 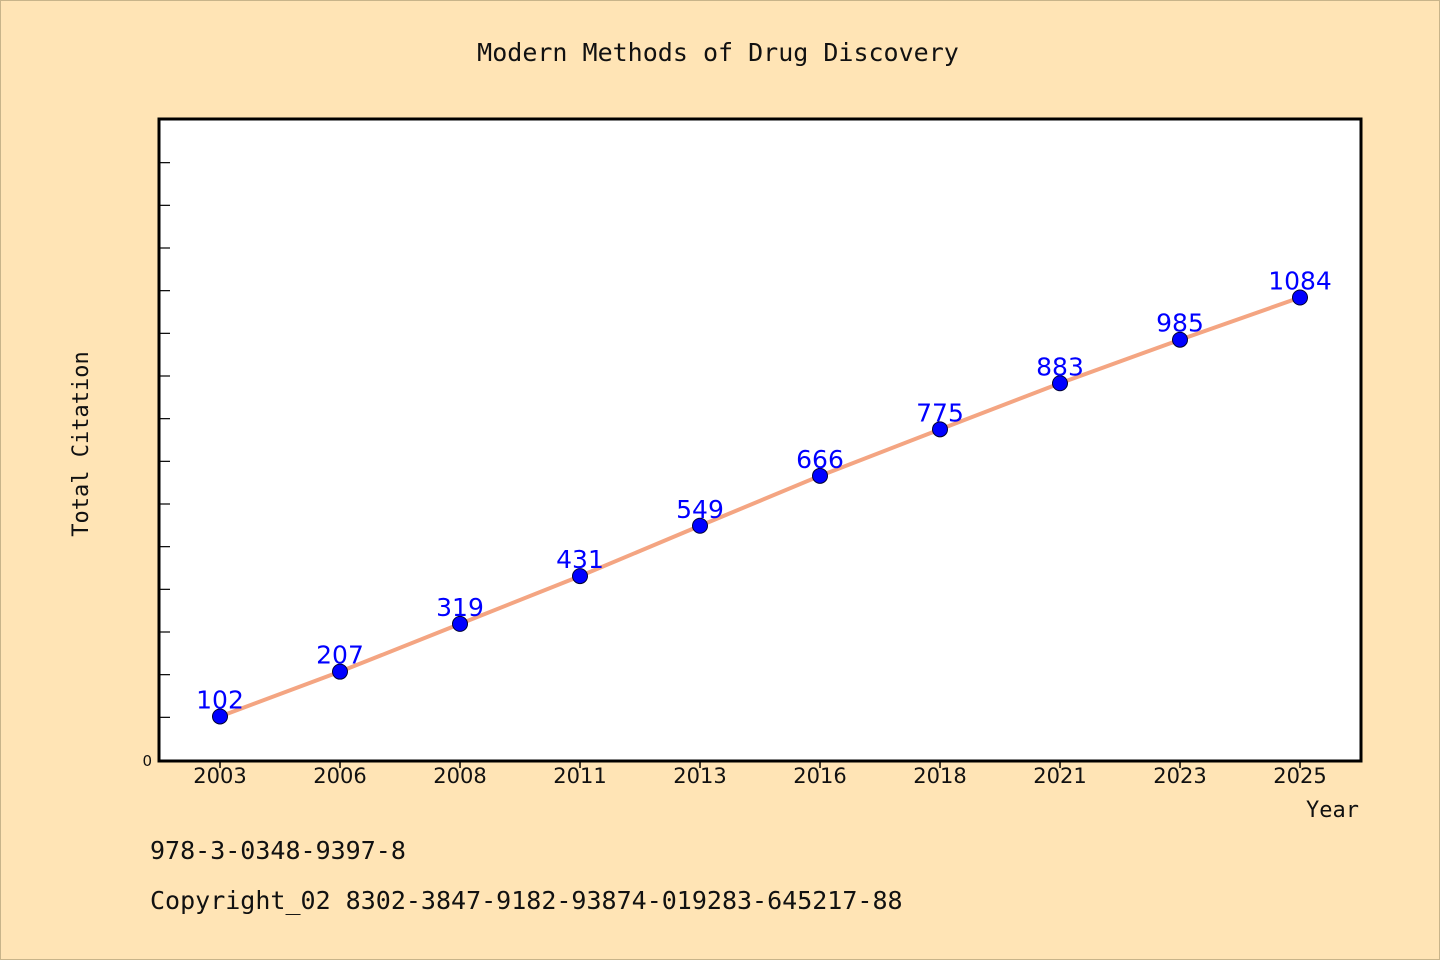 I want to click on y-tick-label-0: 0, so click(x=147, y=761).